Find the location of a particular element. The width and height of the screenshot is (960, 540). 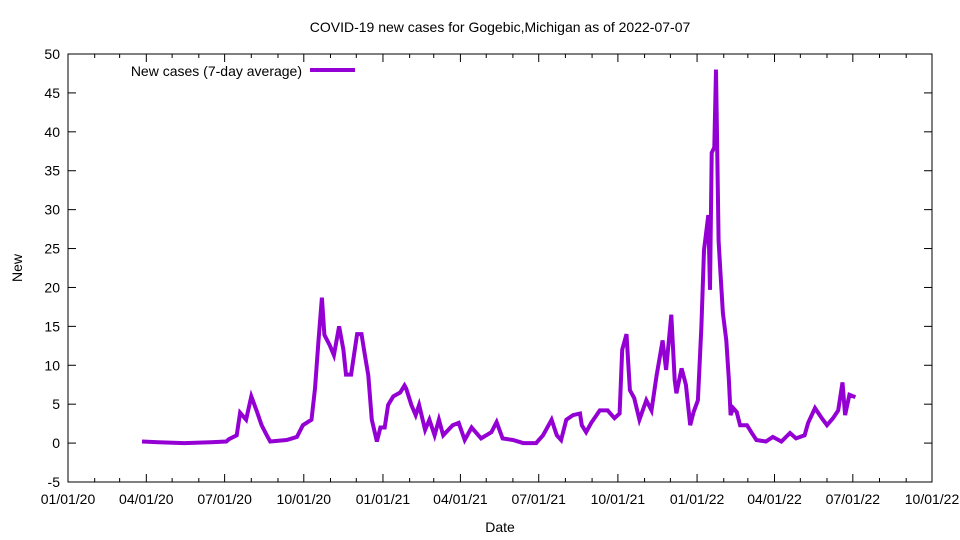

x-axis-label: Date is located at coordinates (500, 527).